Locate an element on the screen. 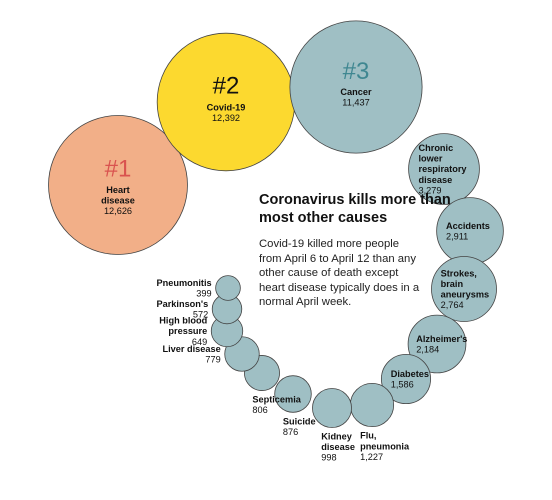 Image resolution: width=552 pixels, height=500 pixels. bubble-value-13: 649 is located at coordinates (199, 342).